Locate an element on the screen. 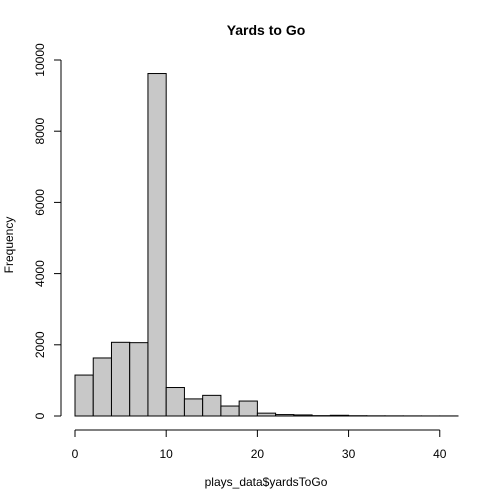 The height and width of the screenshot is (504, 504). x-tick-label: 0 is located at coordinates (75, 454).